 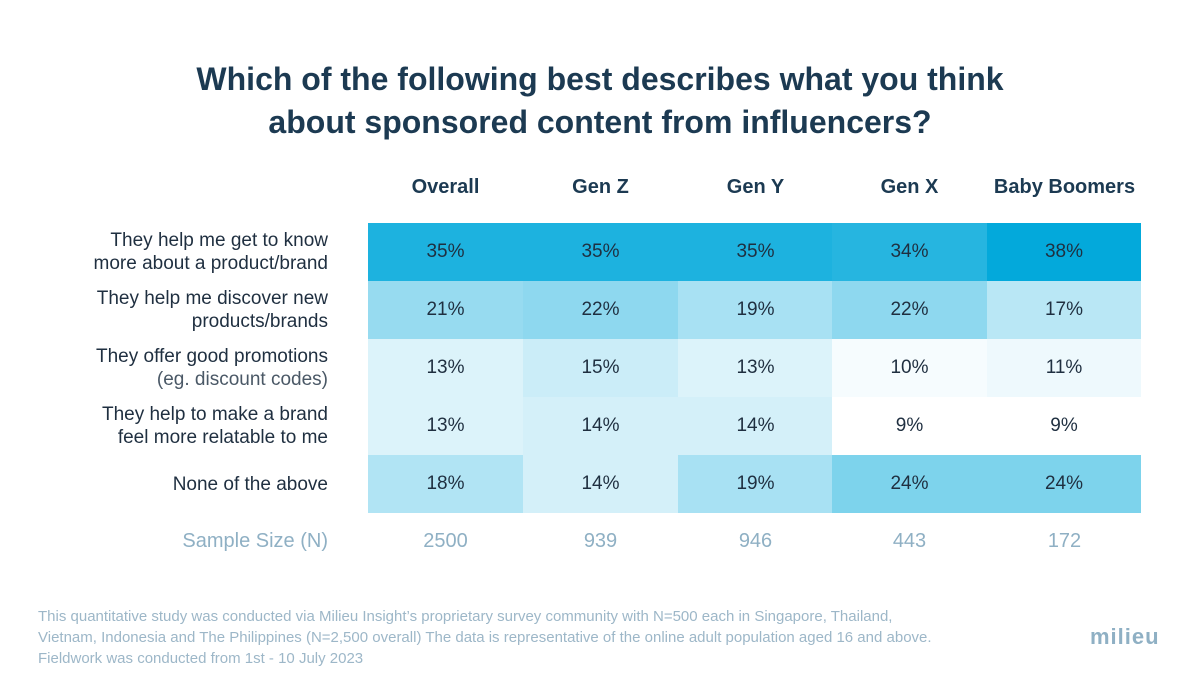 I want to click on row-label-2: They help me discover new products/brands, so click(x=184, y=310).